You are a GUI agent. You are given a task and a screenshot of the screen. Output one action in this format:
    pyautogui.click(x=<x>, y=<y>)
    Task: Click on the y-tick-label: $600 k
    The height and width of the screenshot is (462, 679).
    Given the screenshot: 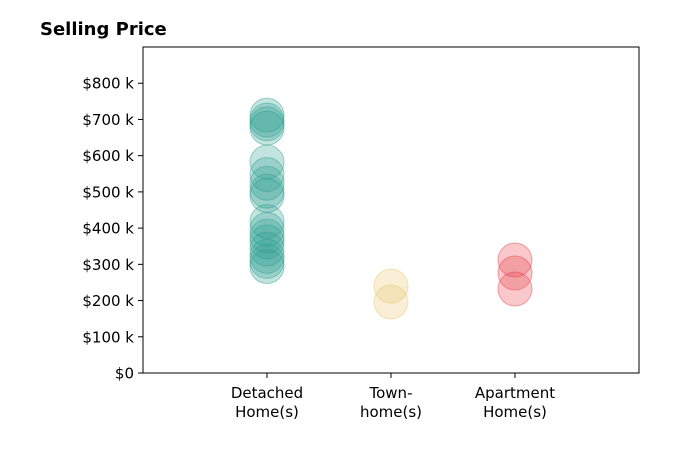 What is the action you would take?
    pyautogui.click(x=108, y=156)
    